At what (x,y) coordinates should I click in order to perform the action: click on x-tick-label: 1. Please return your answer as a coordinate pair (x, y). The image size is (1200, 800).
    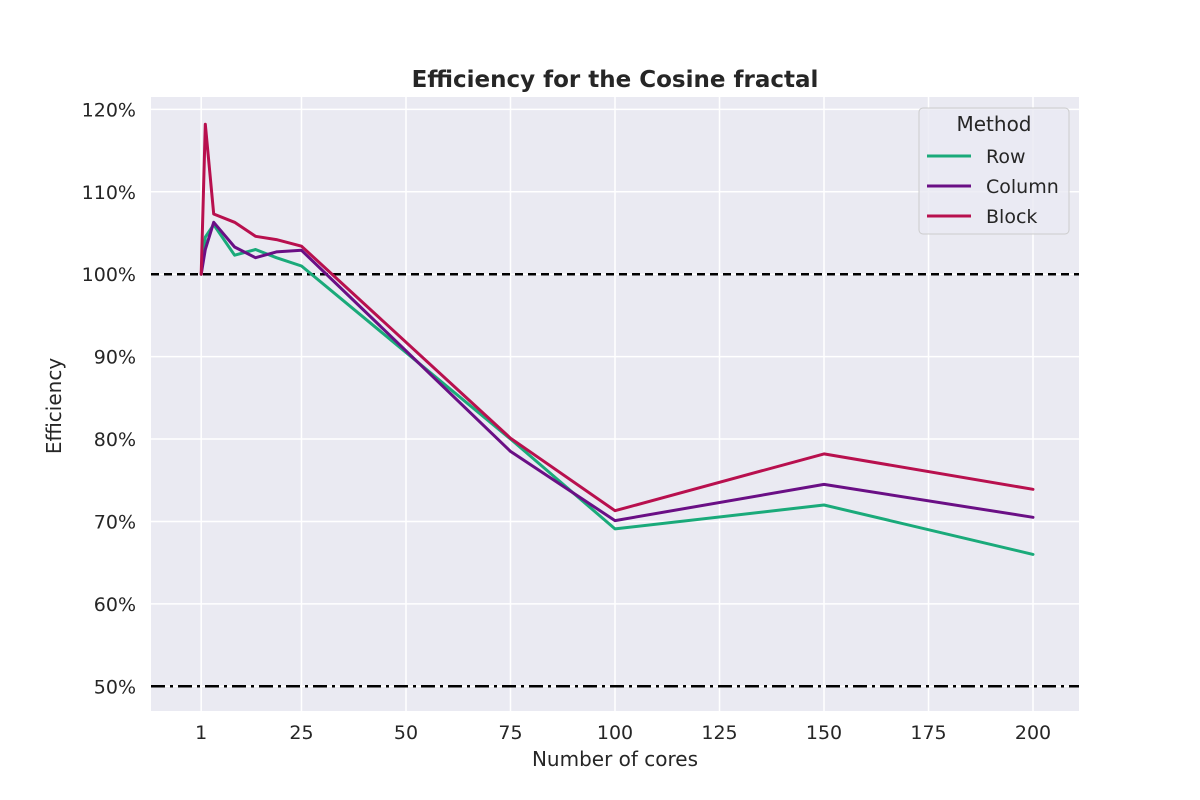
    Looking at the image, I should click on (201, 733).